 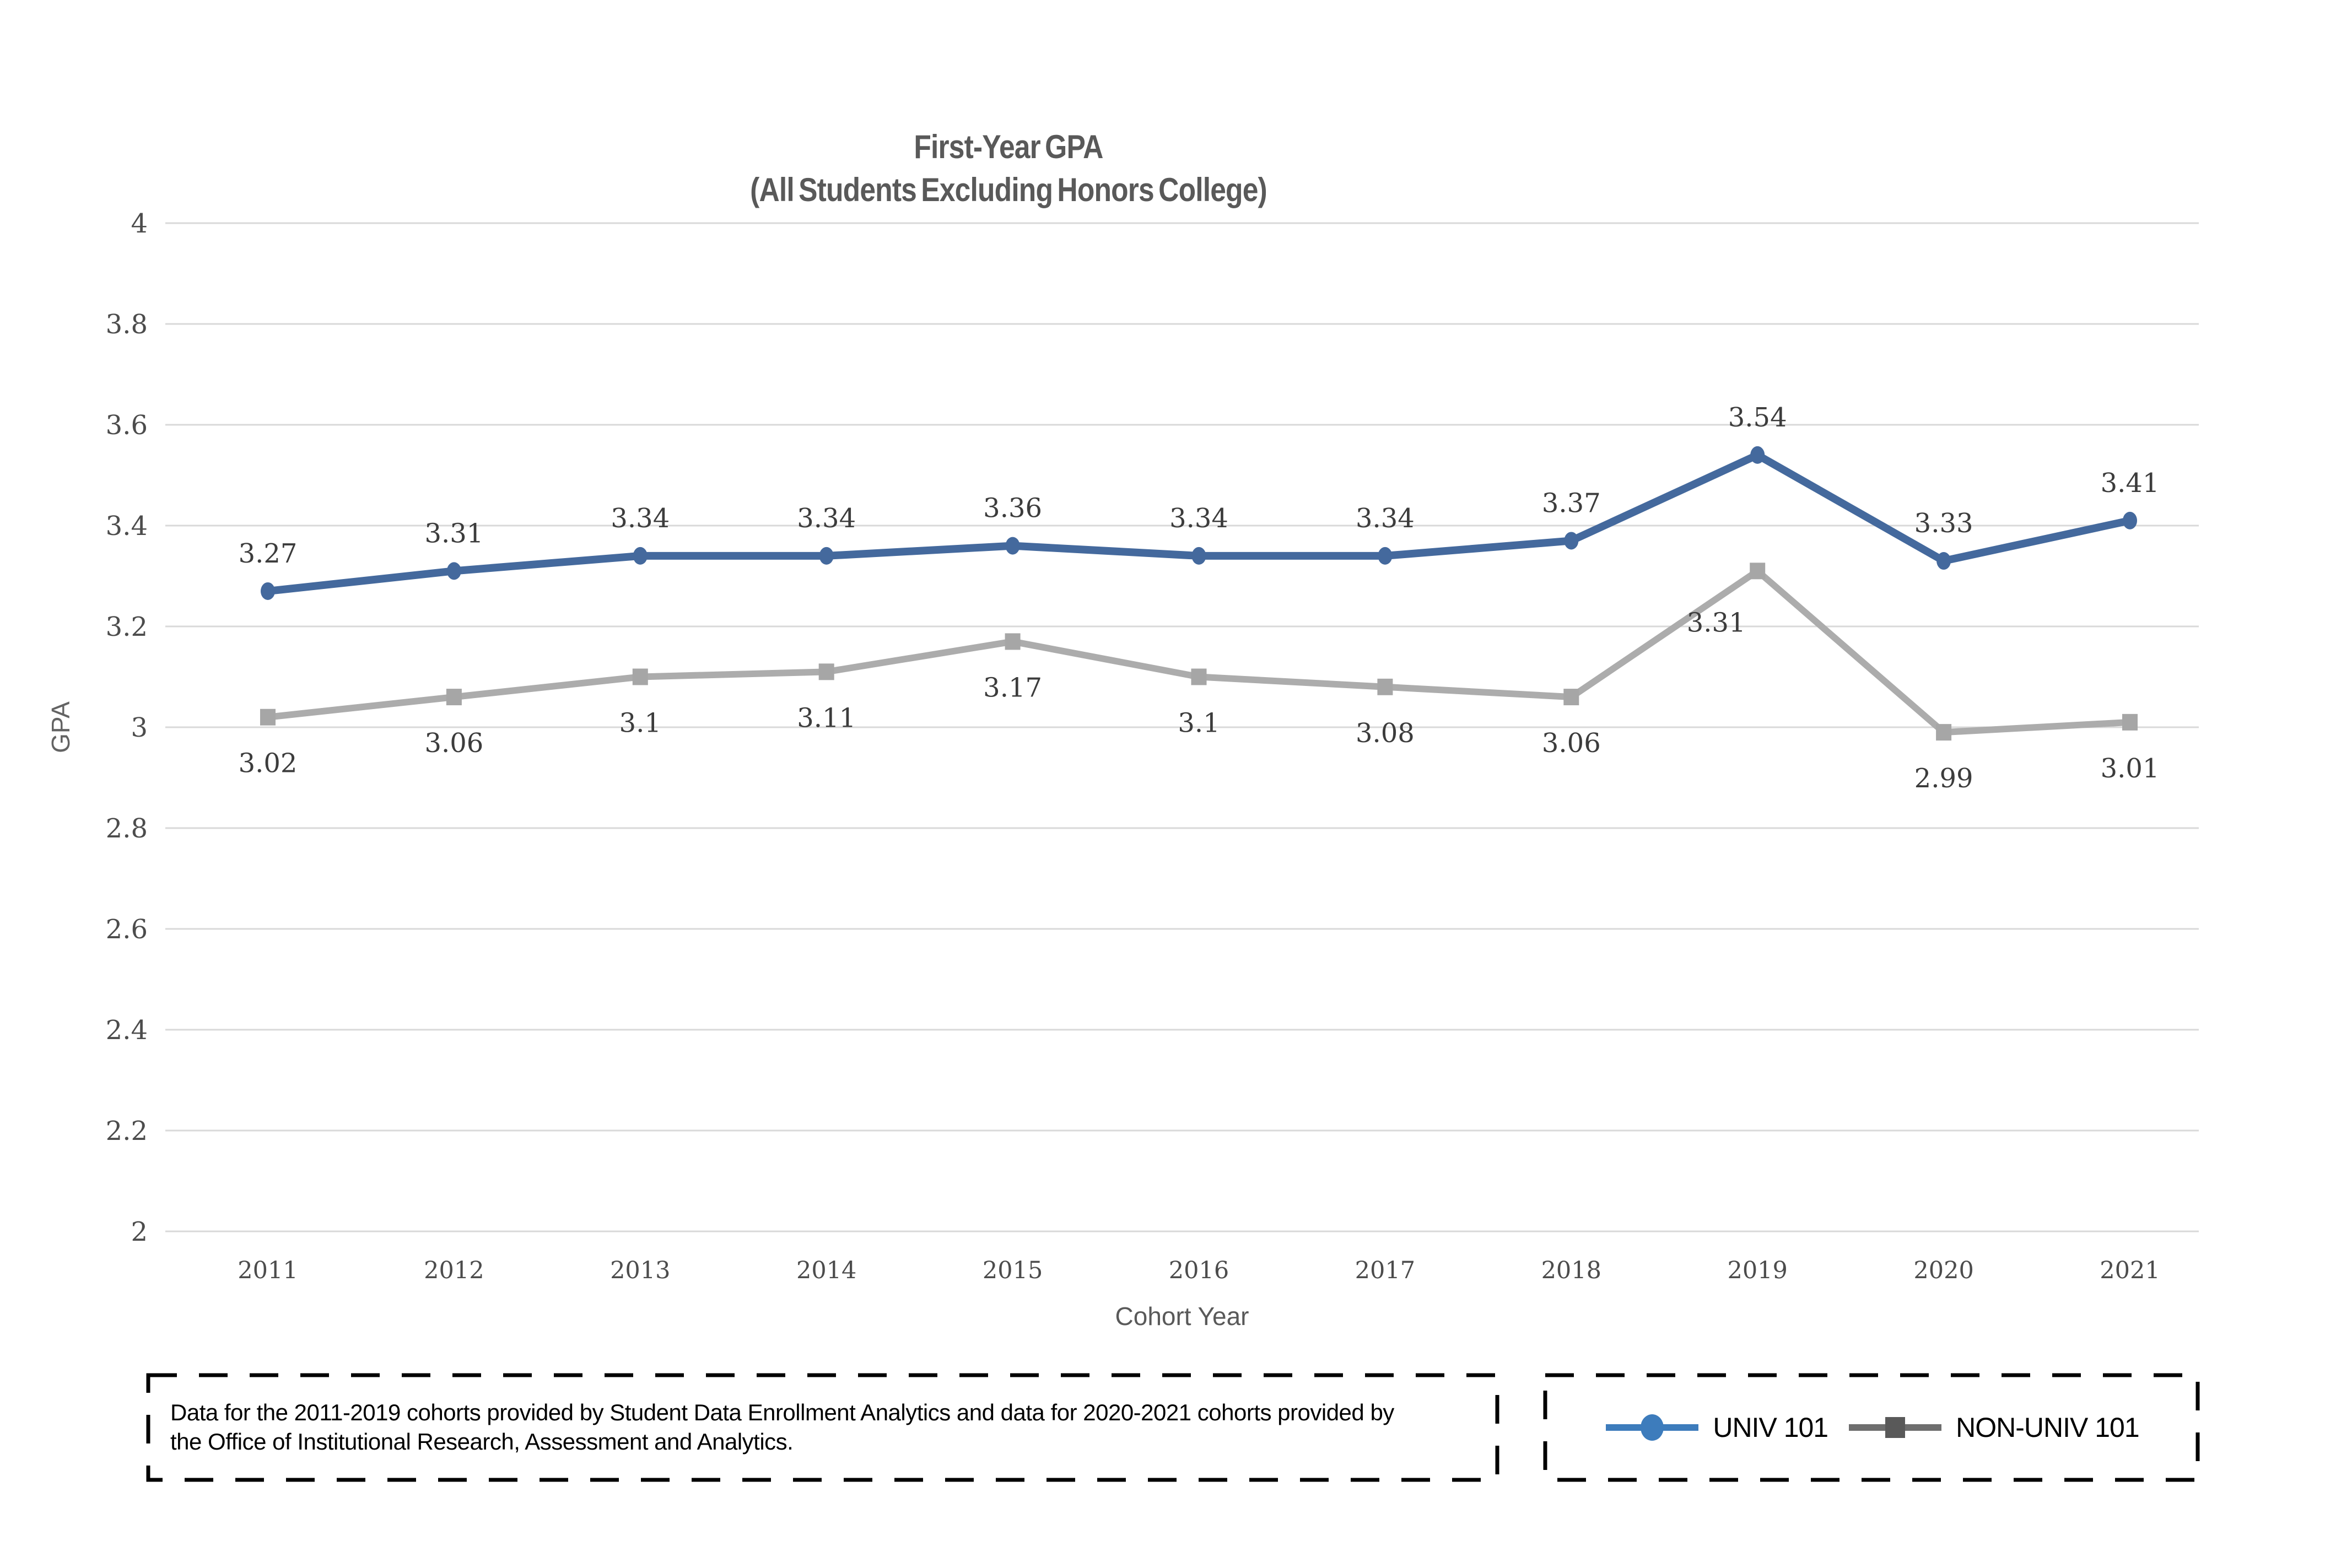 I want to click on x-tick-label: 2011, so click(x=268, y=1270).